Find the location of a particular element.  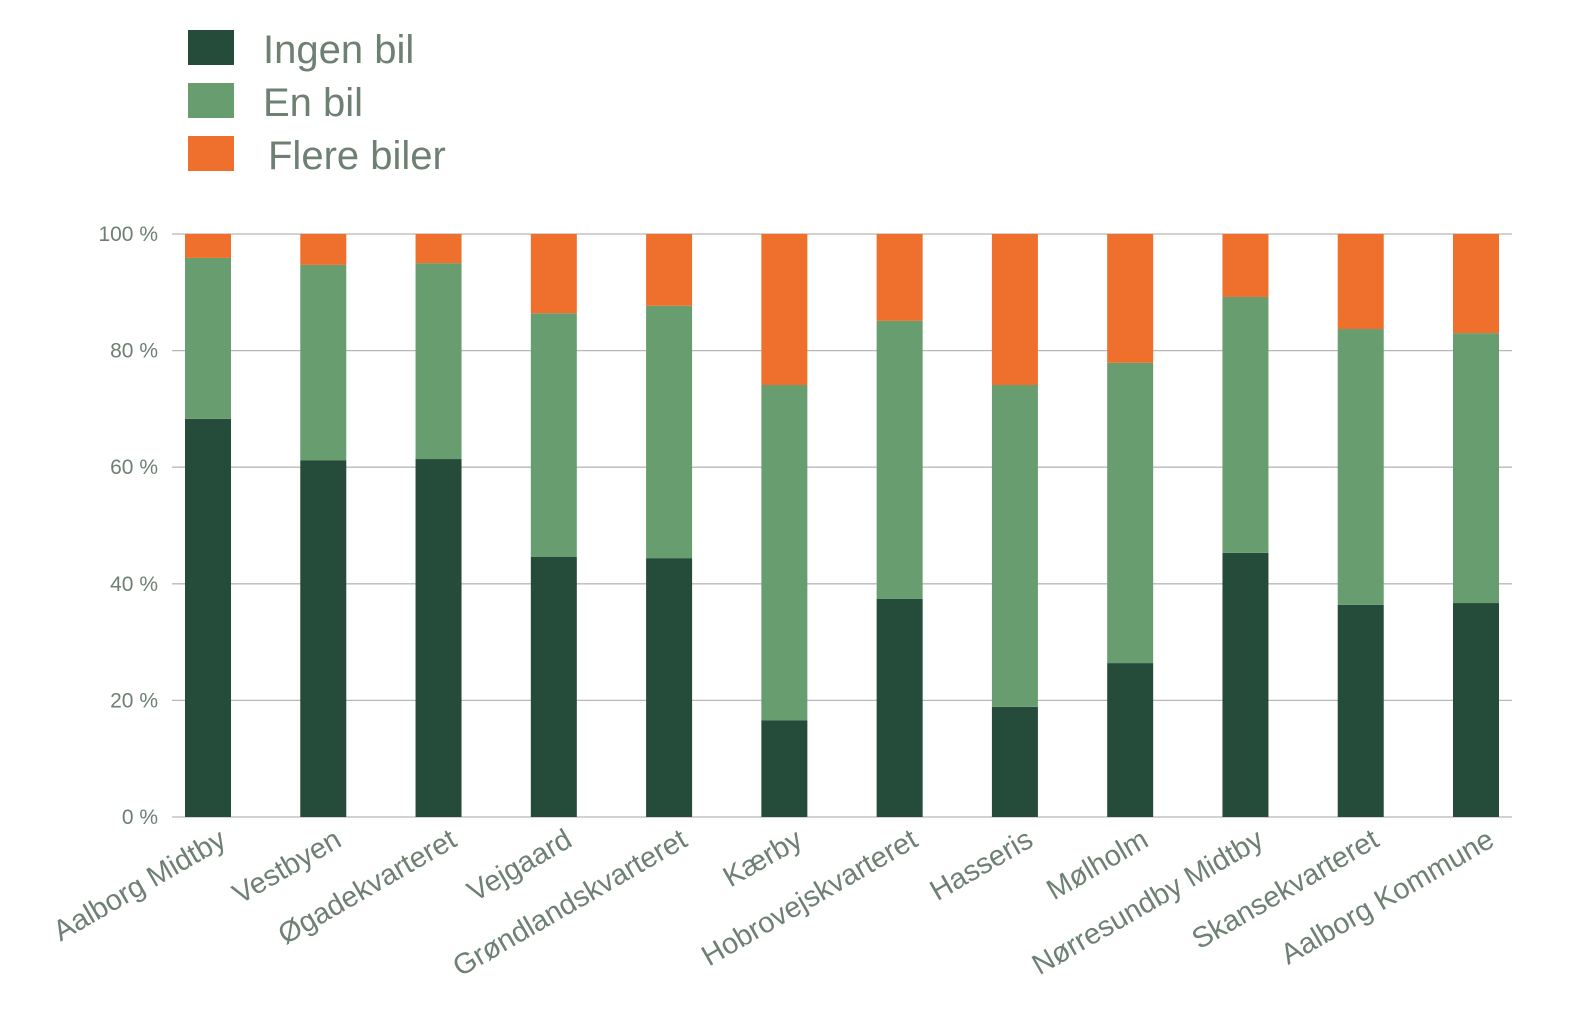

legend-item: En bil is located at coordinates (275, 103).